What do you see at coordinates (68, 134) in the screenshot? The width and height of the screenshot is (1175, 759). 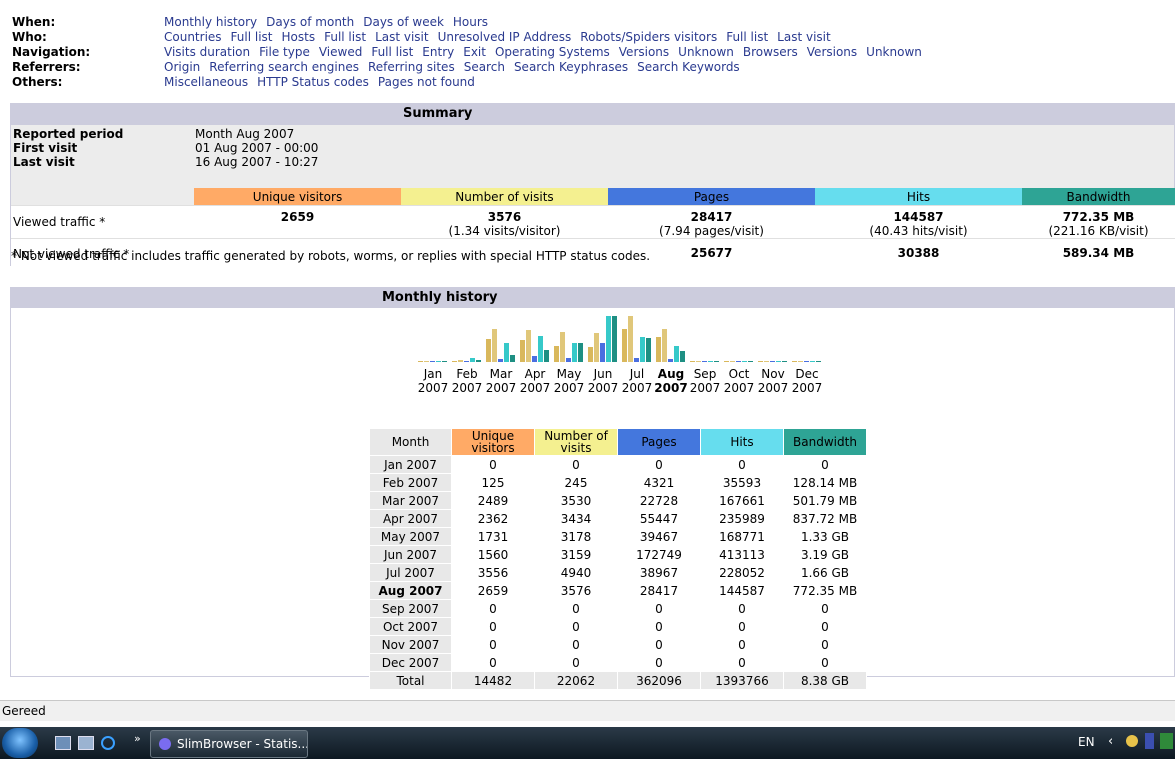 I see `reported-period-label: Reported period` at bounding box center [68, 134].